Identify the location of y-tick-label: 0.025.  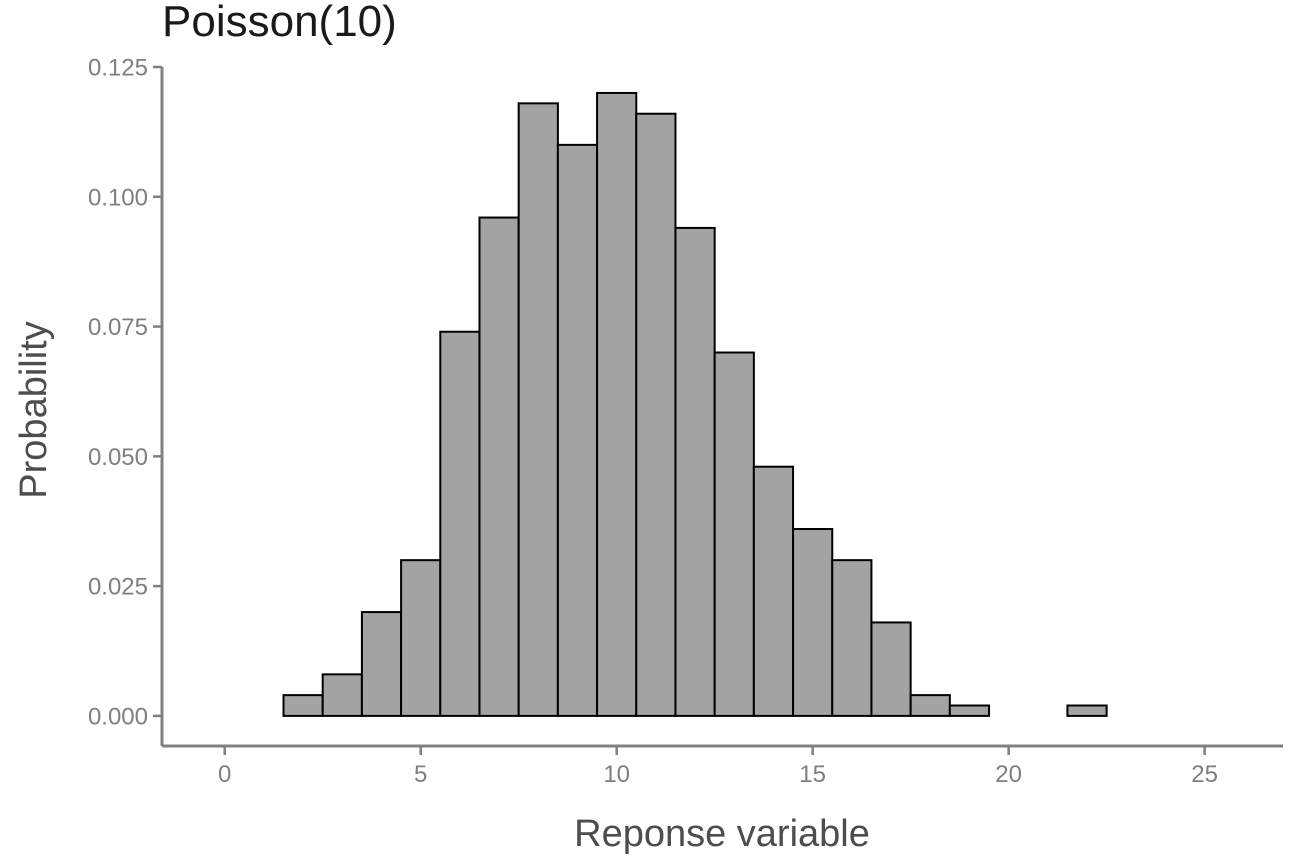
(118, 587).